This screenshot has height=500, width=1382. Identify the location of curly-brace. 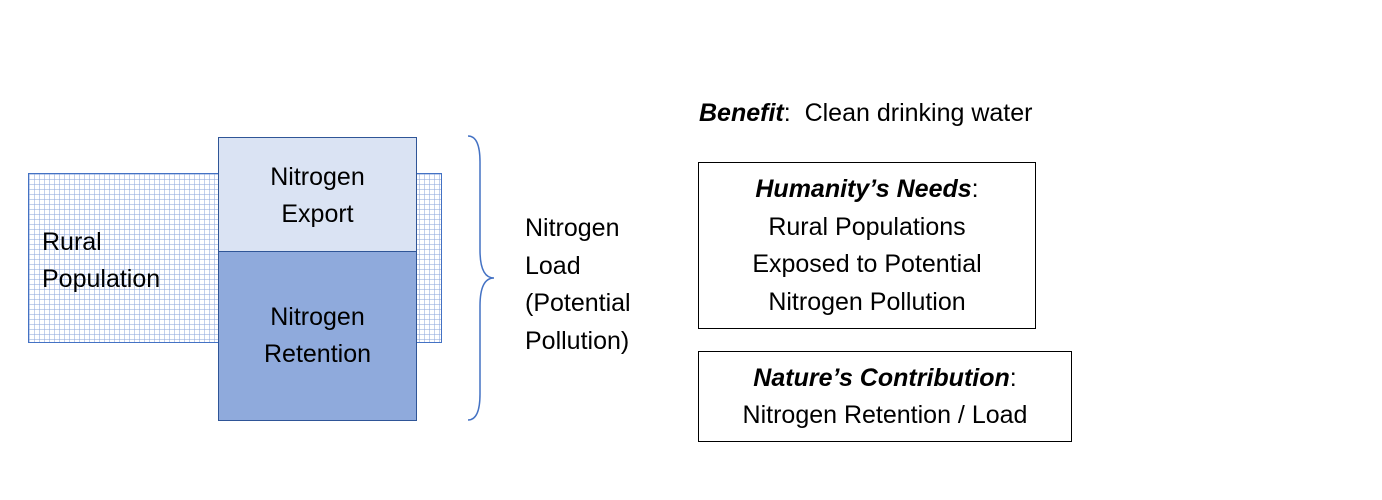
(481, 278).